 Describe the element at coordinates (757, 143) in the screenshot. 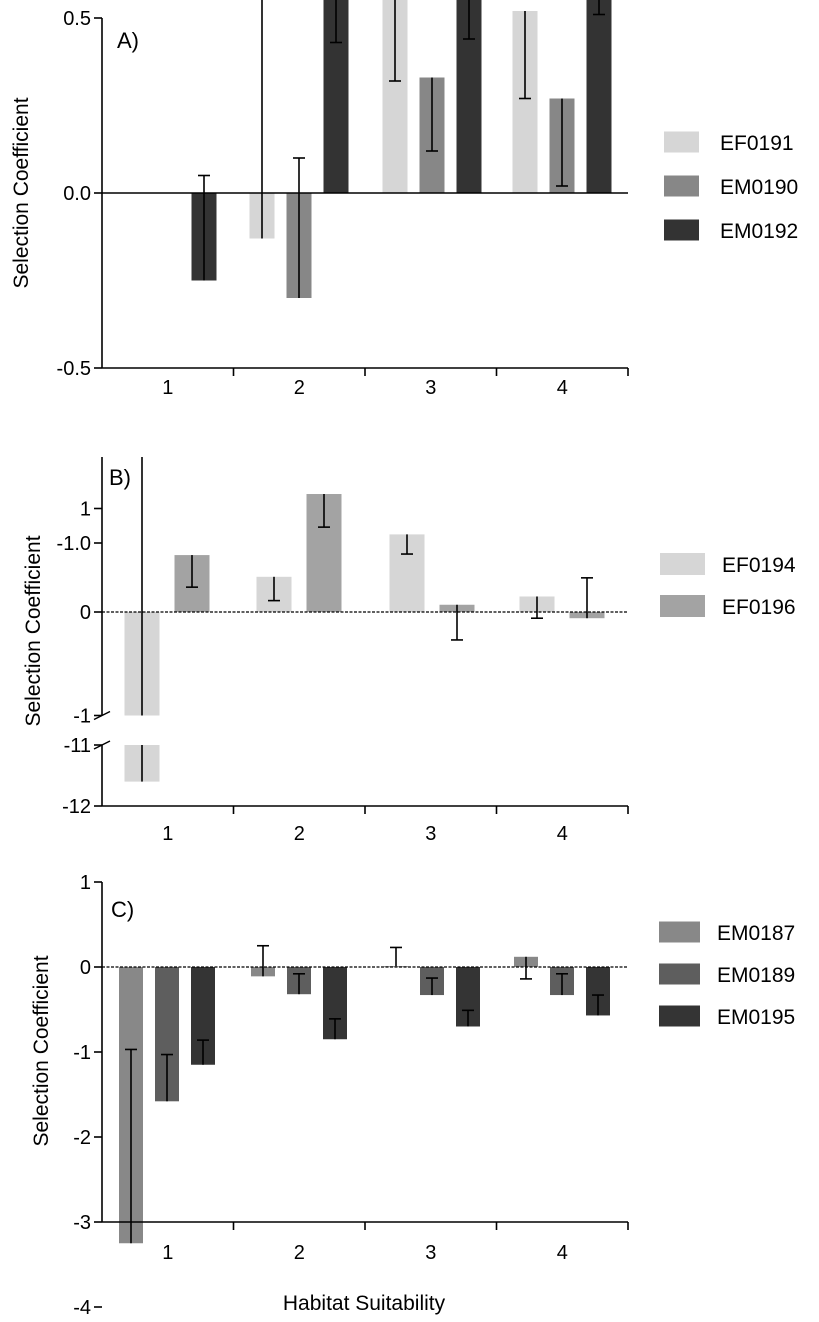

I see `legend-label-ef0191: EF0191` at that location.